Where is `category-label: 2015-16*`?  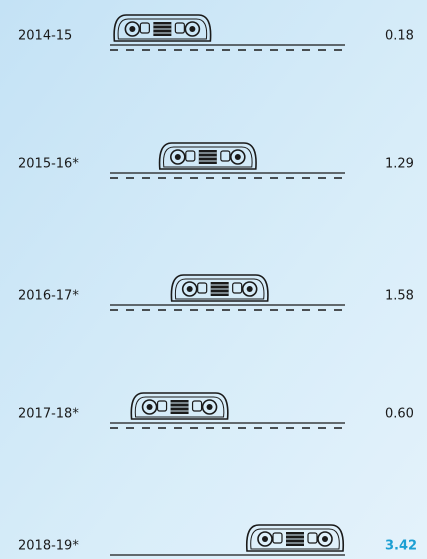
category-label: 2015-16* is located at coordinates (48, 164).